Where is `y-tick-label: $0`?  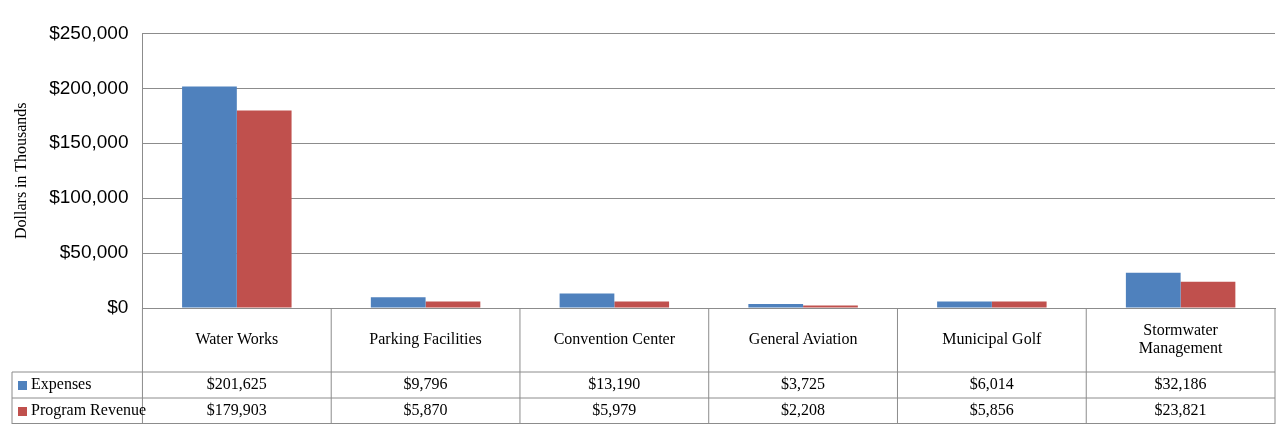
y-tick-label: $0 is located at coordinates (118, 307).